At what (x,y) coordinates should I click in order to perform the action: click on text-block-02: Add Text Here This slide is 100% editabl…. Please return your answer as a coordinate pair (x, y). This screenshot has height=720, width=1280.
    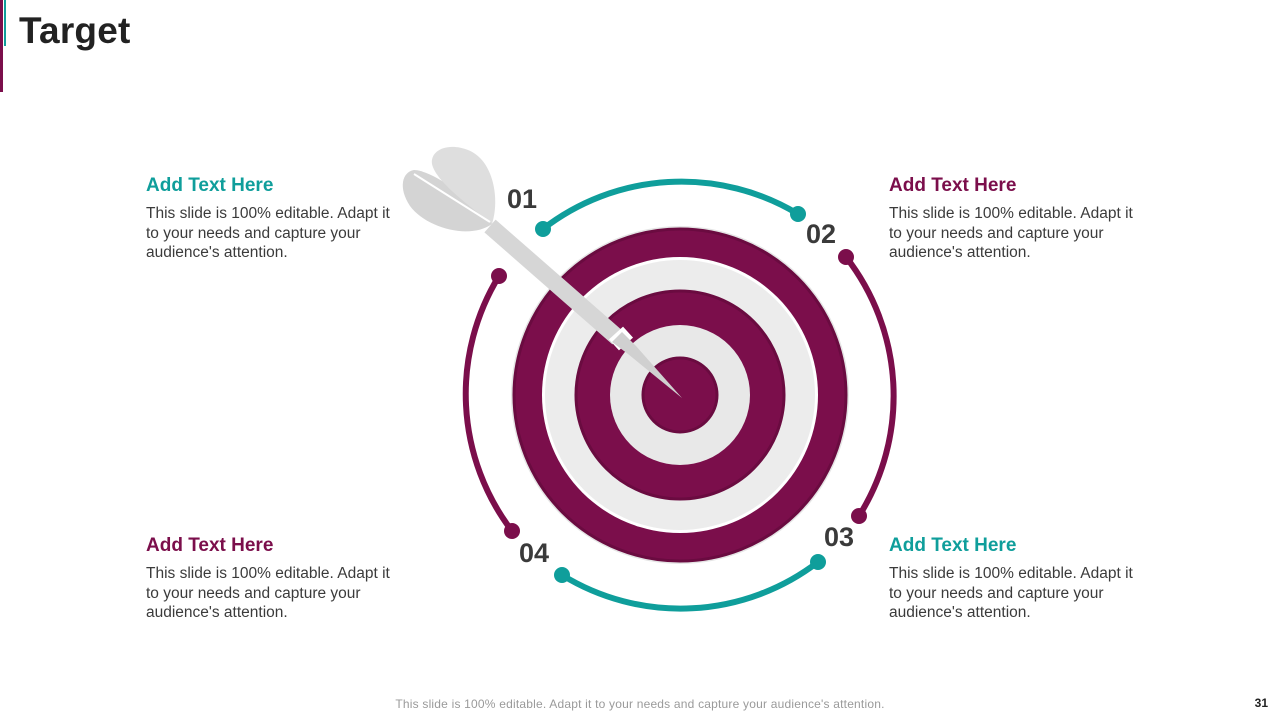
    Looking at the image, I should click on (1014, 219).